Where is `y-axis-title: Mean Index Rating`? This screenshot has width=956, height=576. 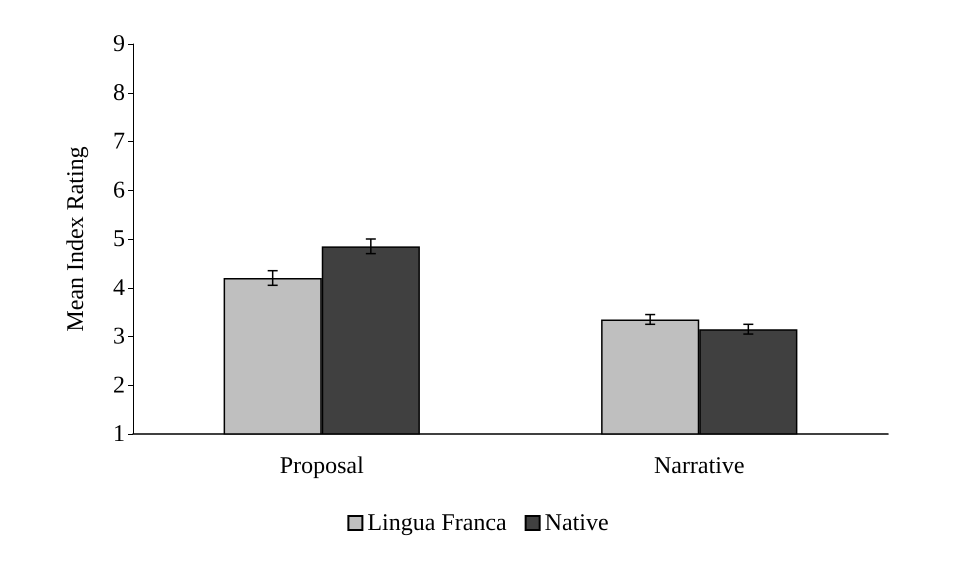
y-axis-title: Mean Index Rating is located at coordinates (76, 239).